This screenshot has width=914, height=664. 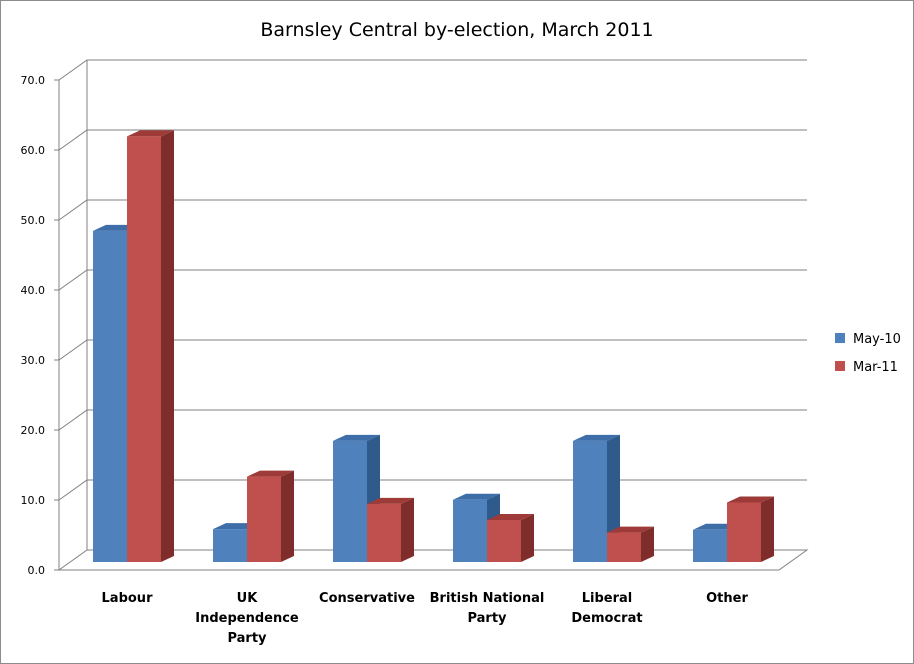 What do you see at coordinates (868, 353) in the screenshot?
I see `legend: May-10 Mar-11` at bounding box center [868, 353].